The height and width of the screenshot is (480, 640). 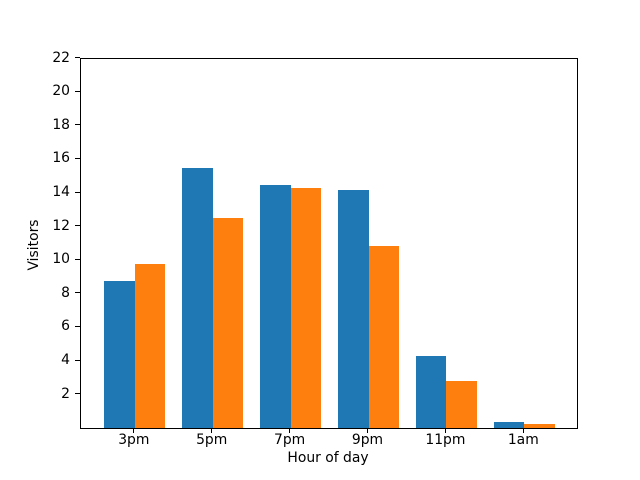 I want to click on bar-orange-1am, so click(x=539, y=426).